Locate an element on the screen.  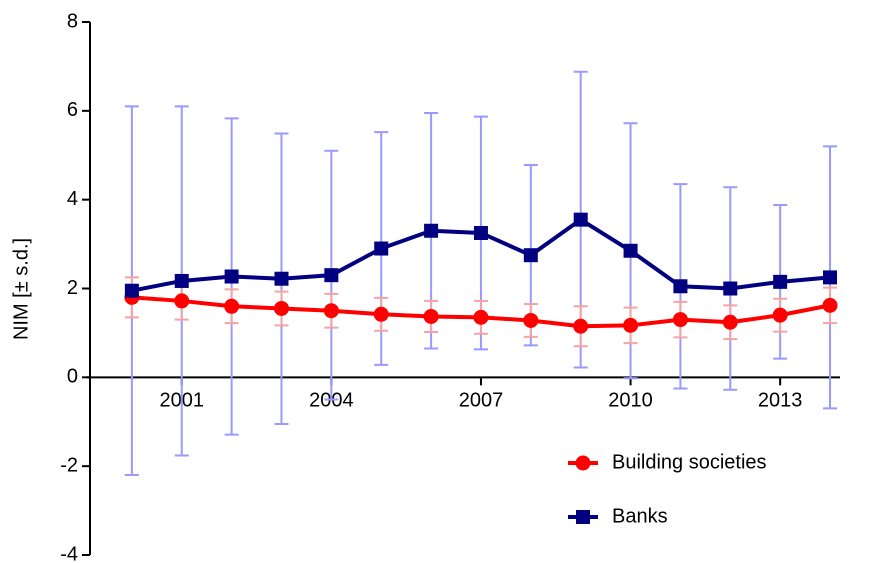
y-axis-label: NIM [± s.d.] is located at coordinates (21, 289).